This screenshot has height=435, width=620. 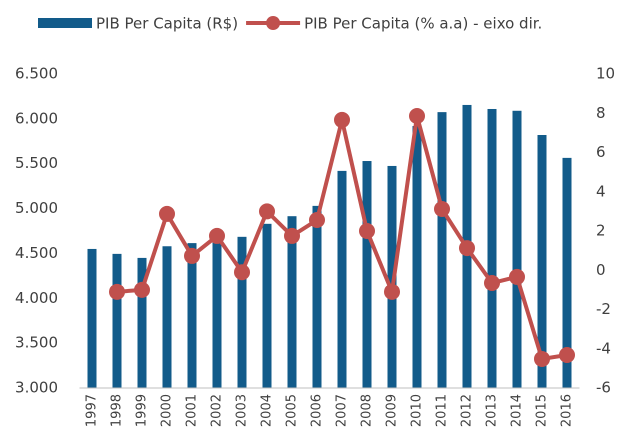 I want to click on y2-tick-label: 6, so click(x=601, y=152).